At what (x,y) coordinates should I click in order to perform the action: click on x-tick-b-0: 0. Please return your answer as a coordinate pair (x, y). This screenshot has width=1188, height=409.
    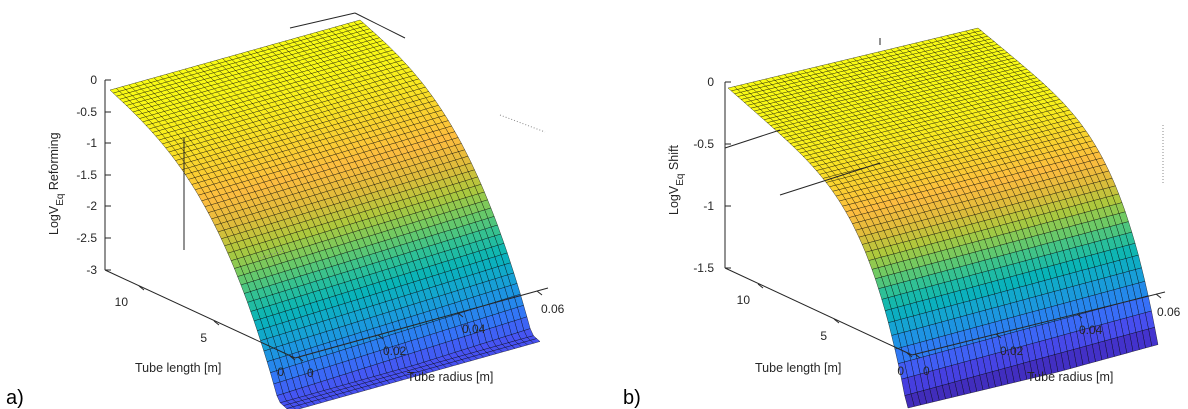
    Looking at the image, I should click on (926, 371).